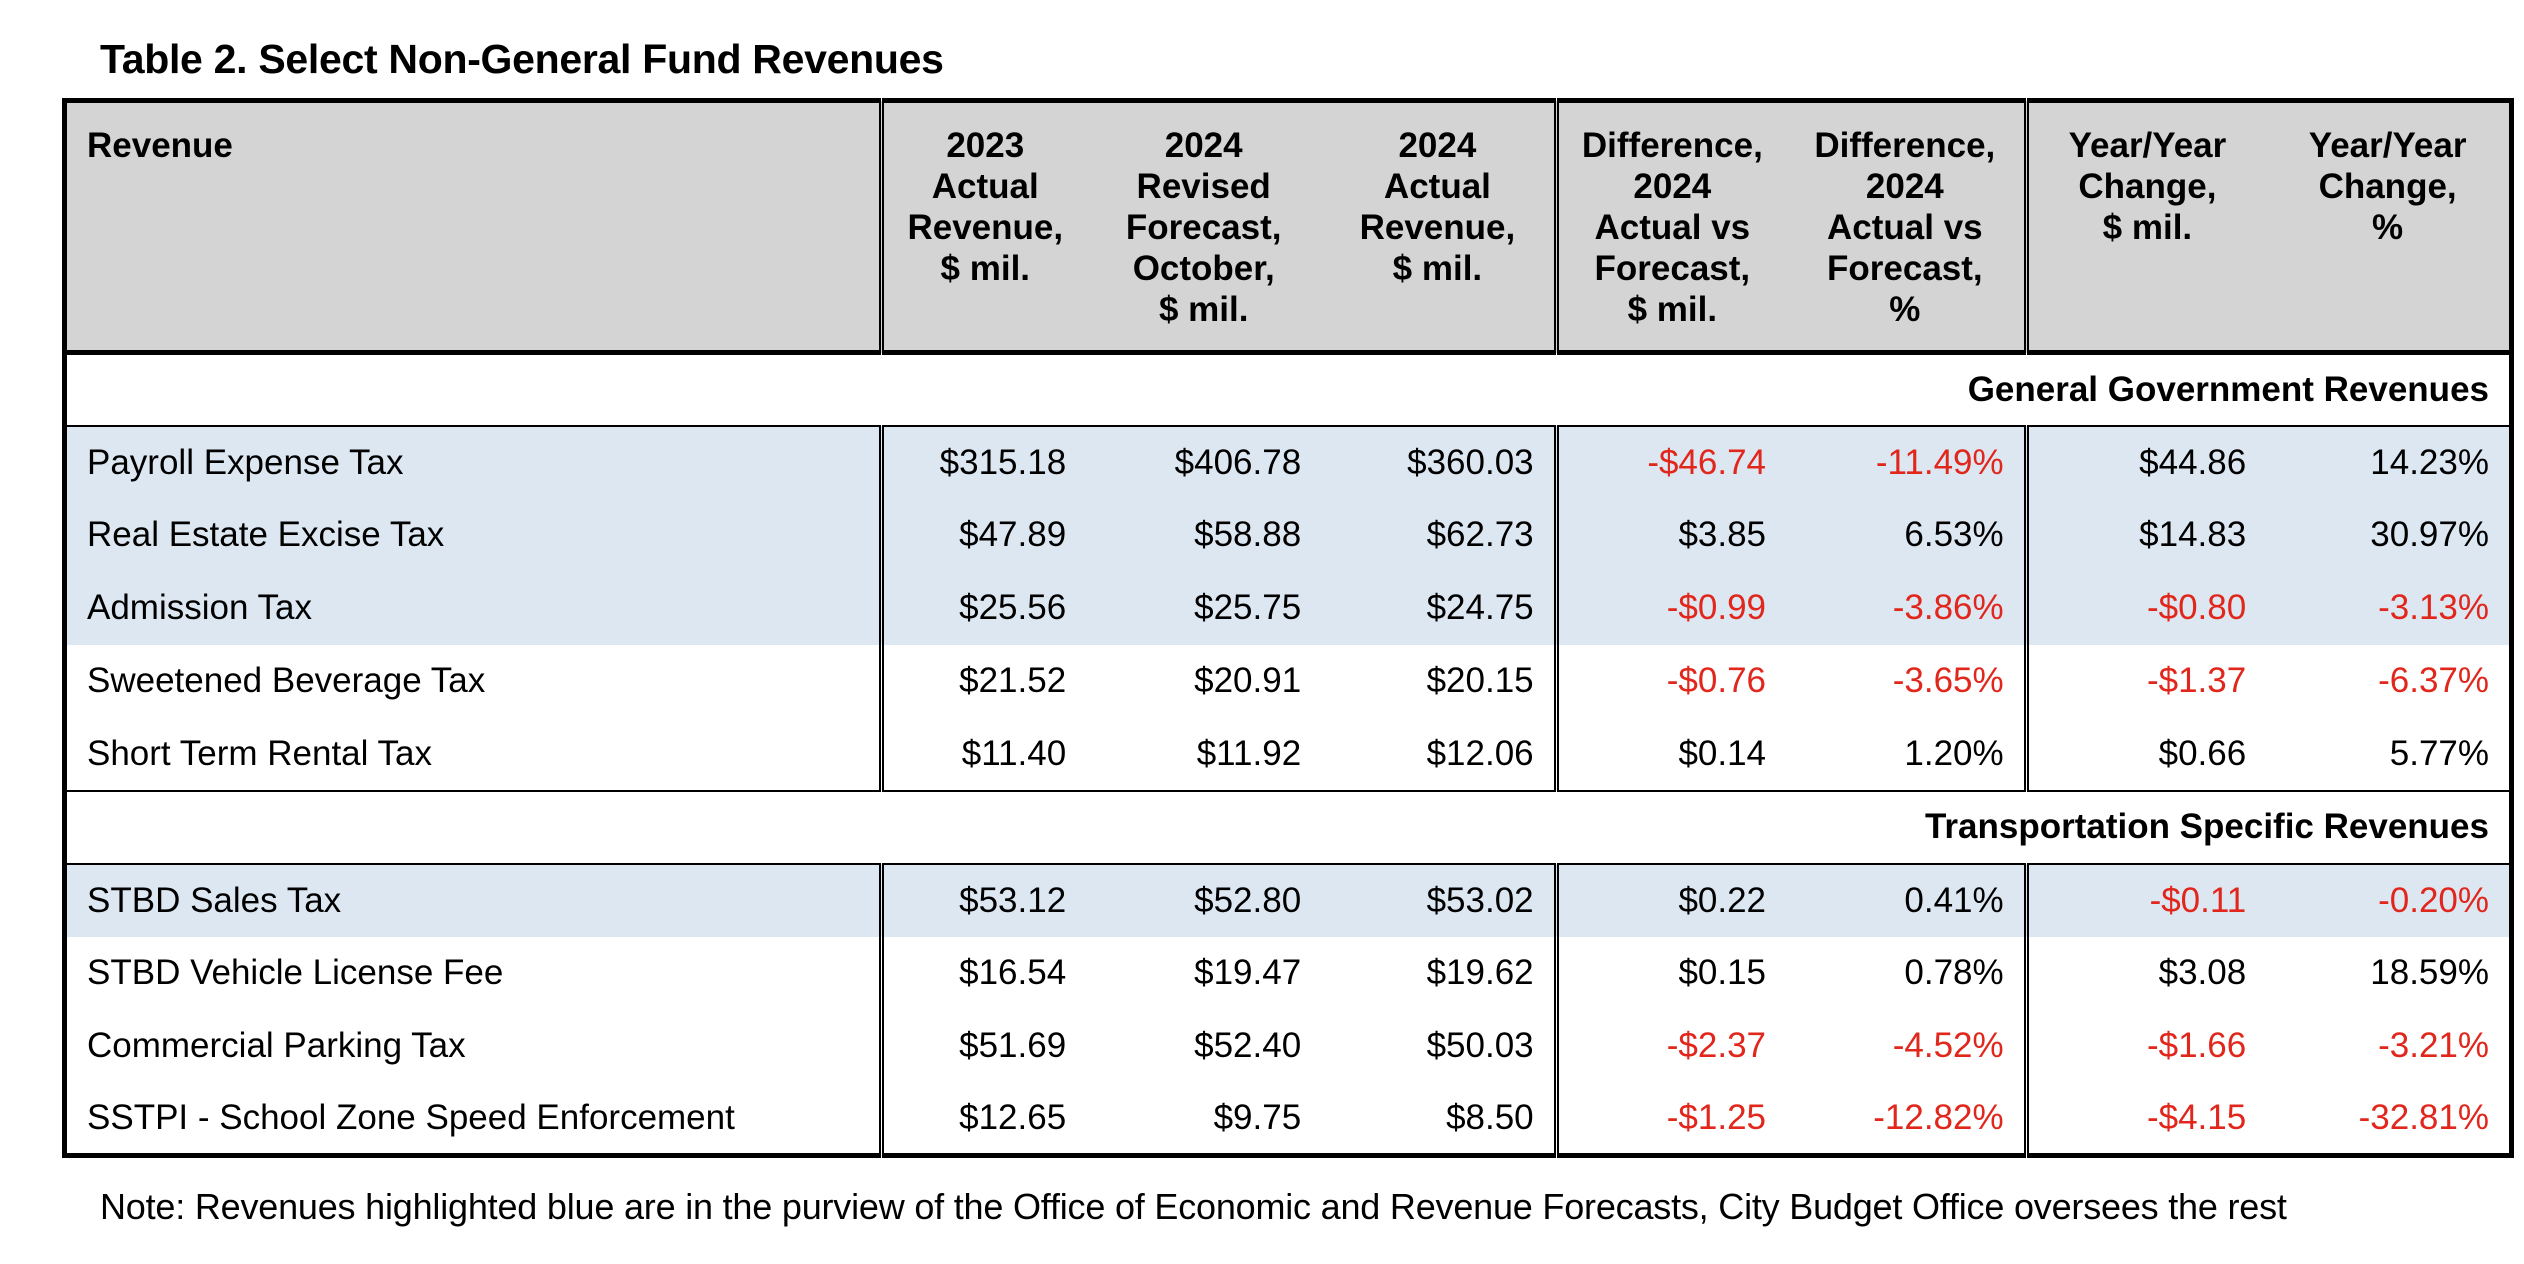 This screenshot has height=1264, width=2524. I want to click on header-revenue: Revenue, so click(474, 227).